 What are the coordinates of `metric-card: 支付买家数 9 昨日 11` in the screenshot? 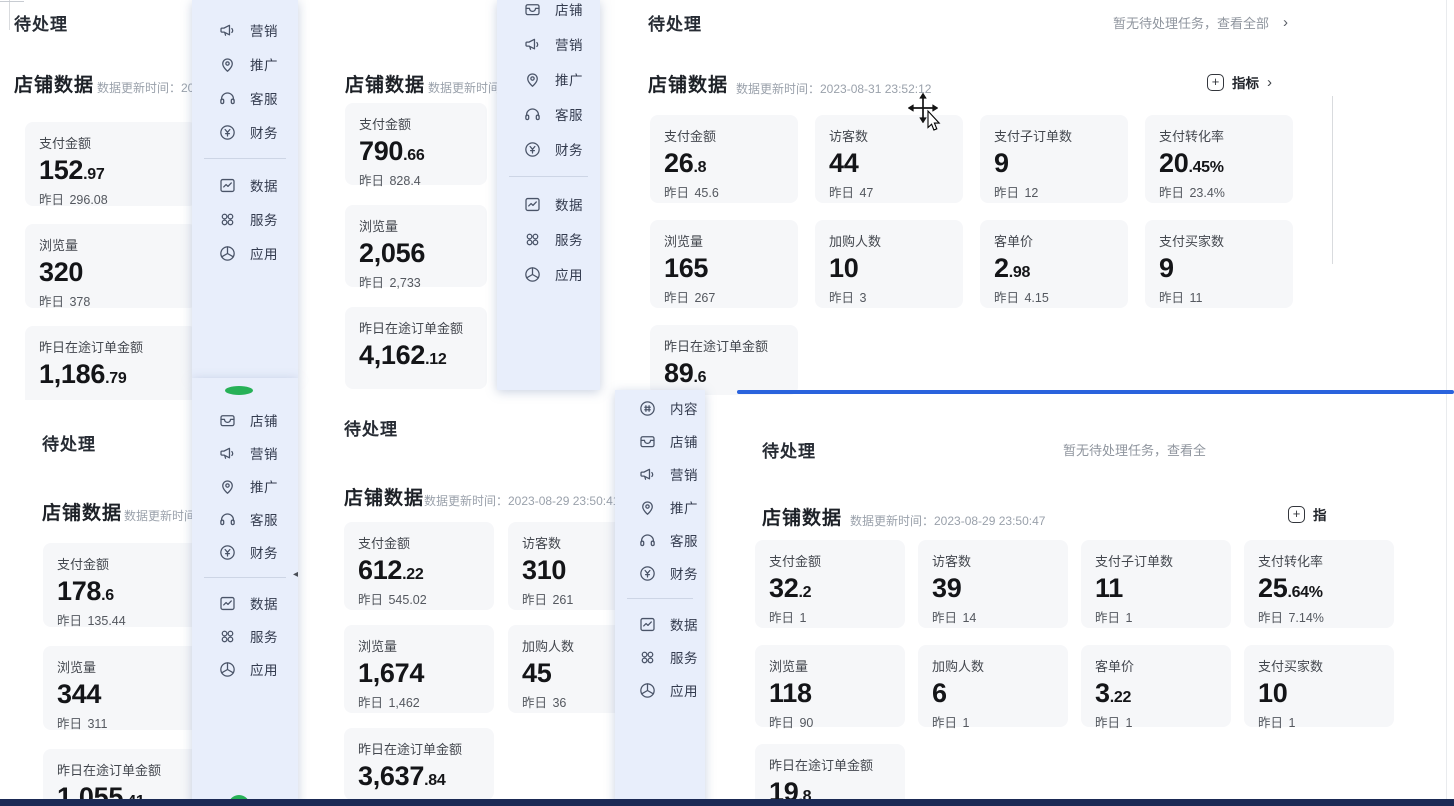 It's located at (1219, 264).